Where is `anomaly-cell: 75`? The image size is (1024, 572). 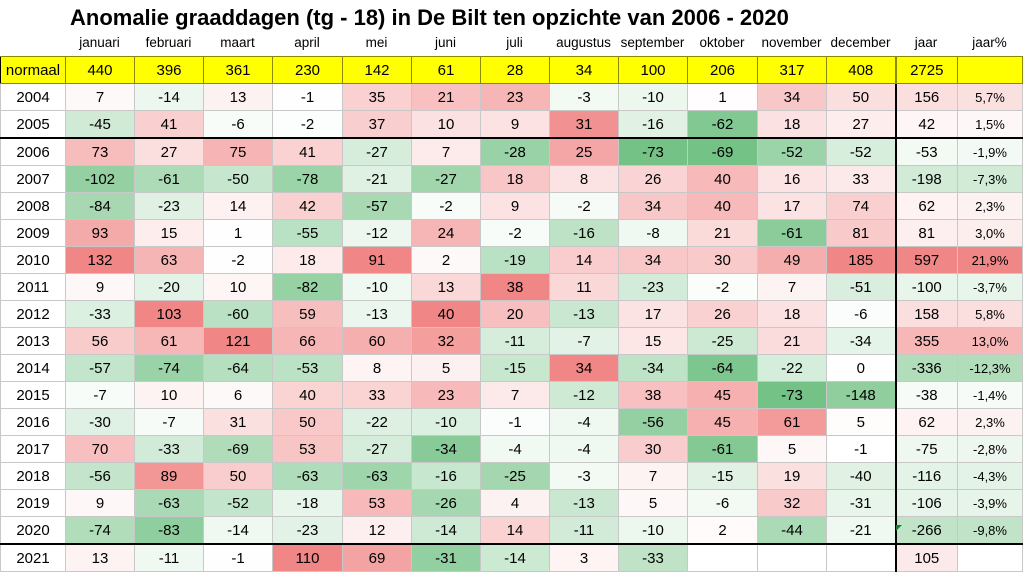 anomaly-cell: 75 is located at coordinates (238, 151).